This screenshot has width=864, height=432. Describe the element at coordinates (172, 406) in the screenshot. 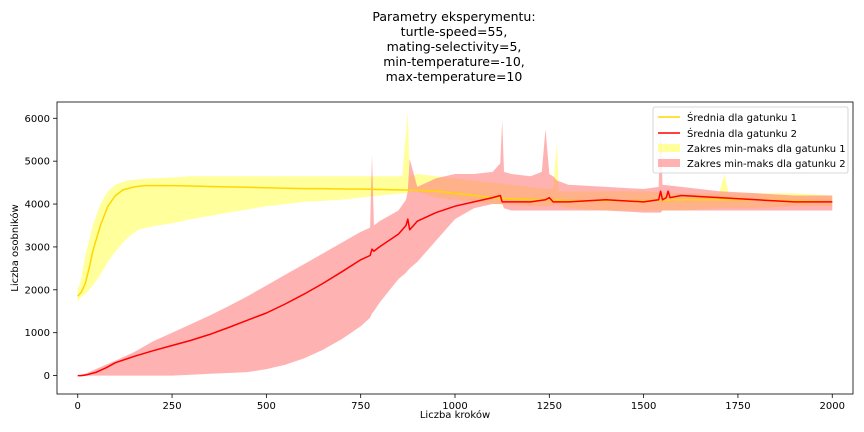

I see `x-tick-label: 250` at that location.